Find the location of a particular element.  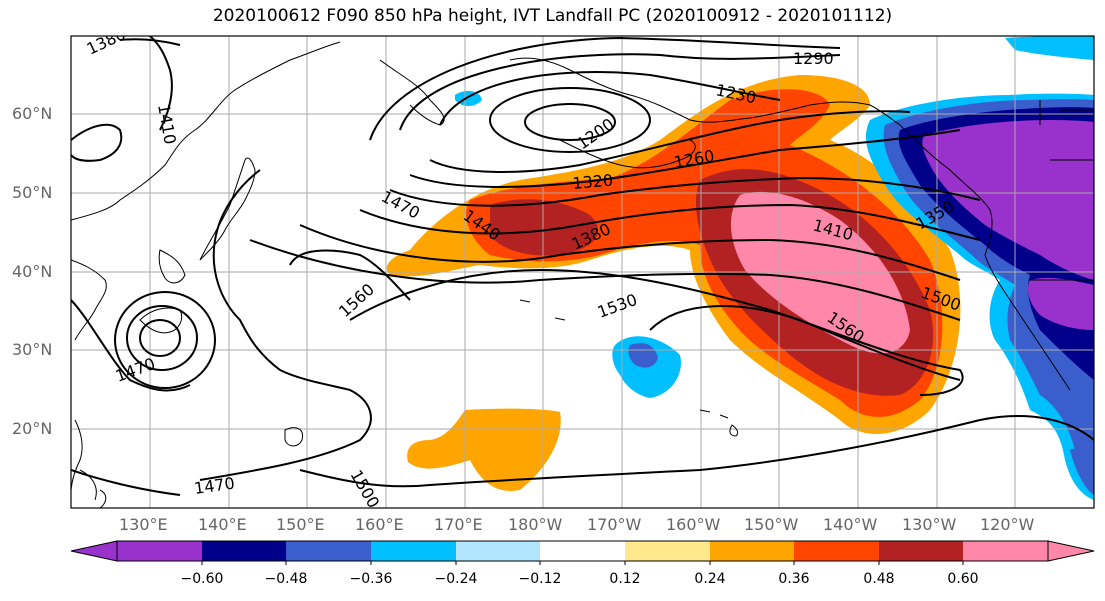

colorbar-tick-label: −0.36 is located at coordinates (371, 579).